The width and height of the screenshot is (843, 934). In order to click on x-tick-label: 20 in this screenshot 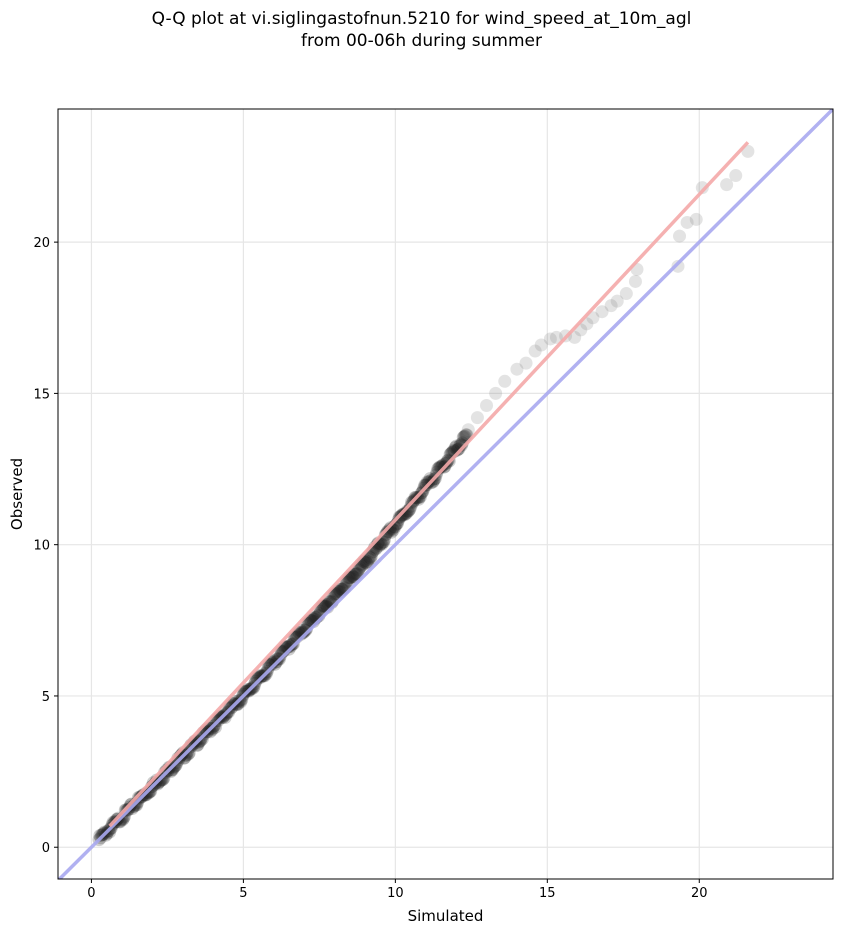, I will do `click(699, 893)`.